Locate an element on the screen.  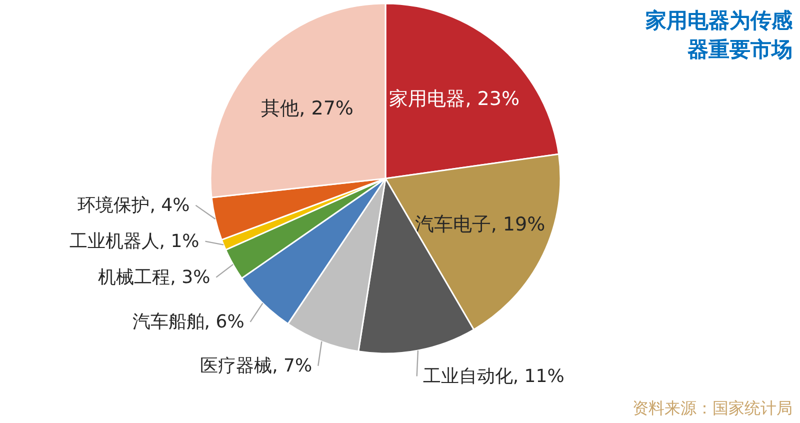
slice-label: 其他, 27% is located at coordinates (307, 108).